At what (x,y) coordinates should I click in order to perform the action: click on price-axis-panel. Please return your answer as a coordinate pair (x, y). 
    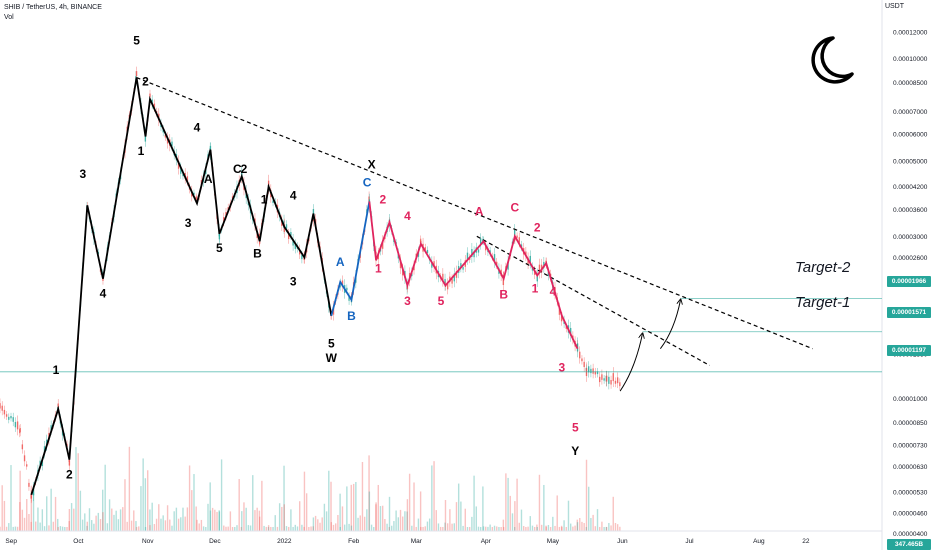
    Looking at the image, I should click on (907, 275).